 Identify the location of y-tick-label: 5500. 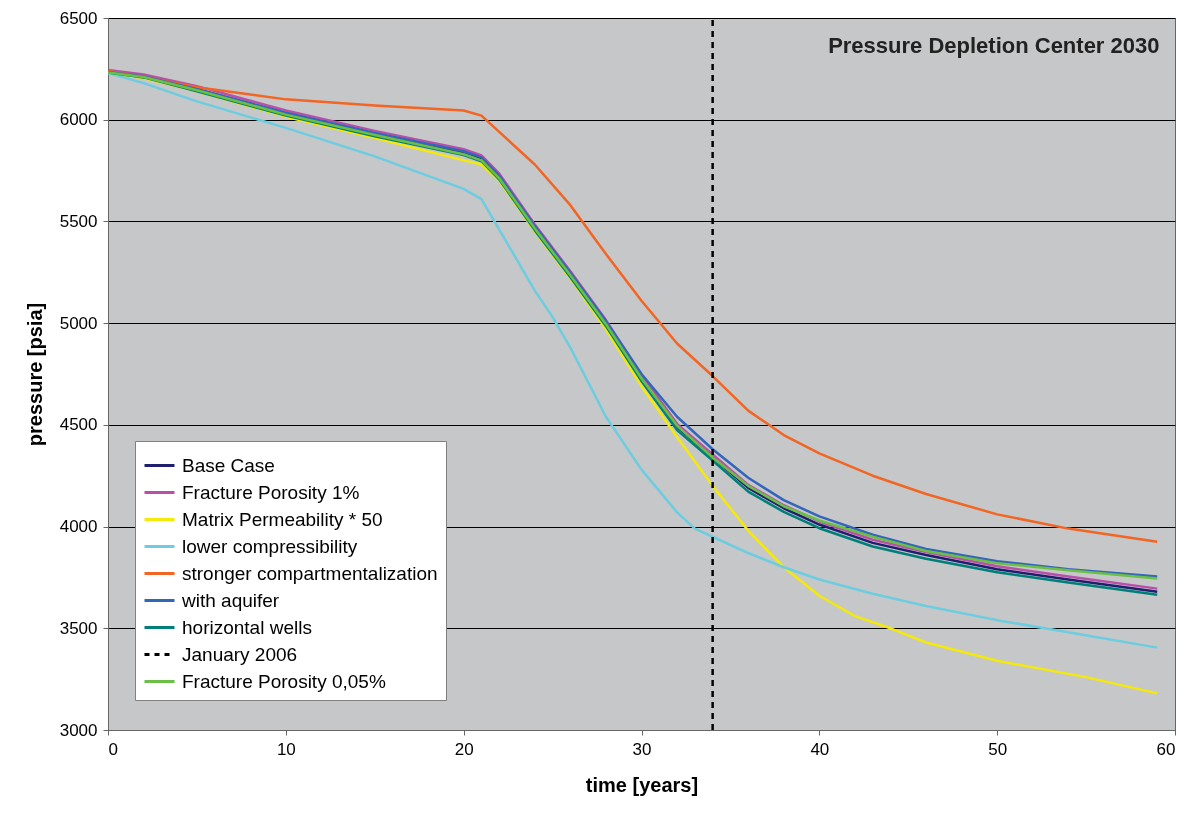
(78, 221).